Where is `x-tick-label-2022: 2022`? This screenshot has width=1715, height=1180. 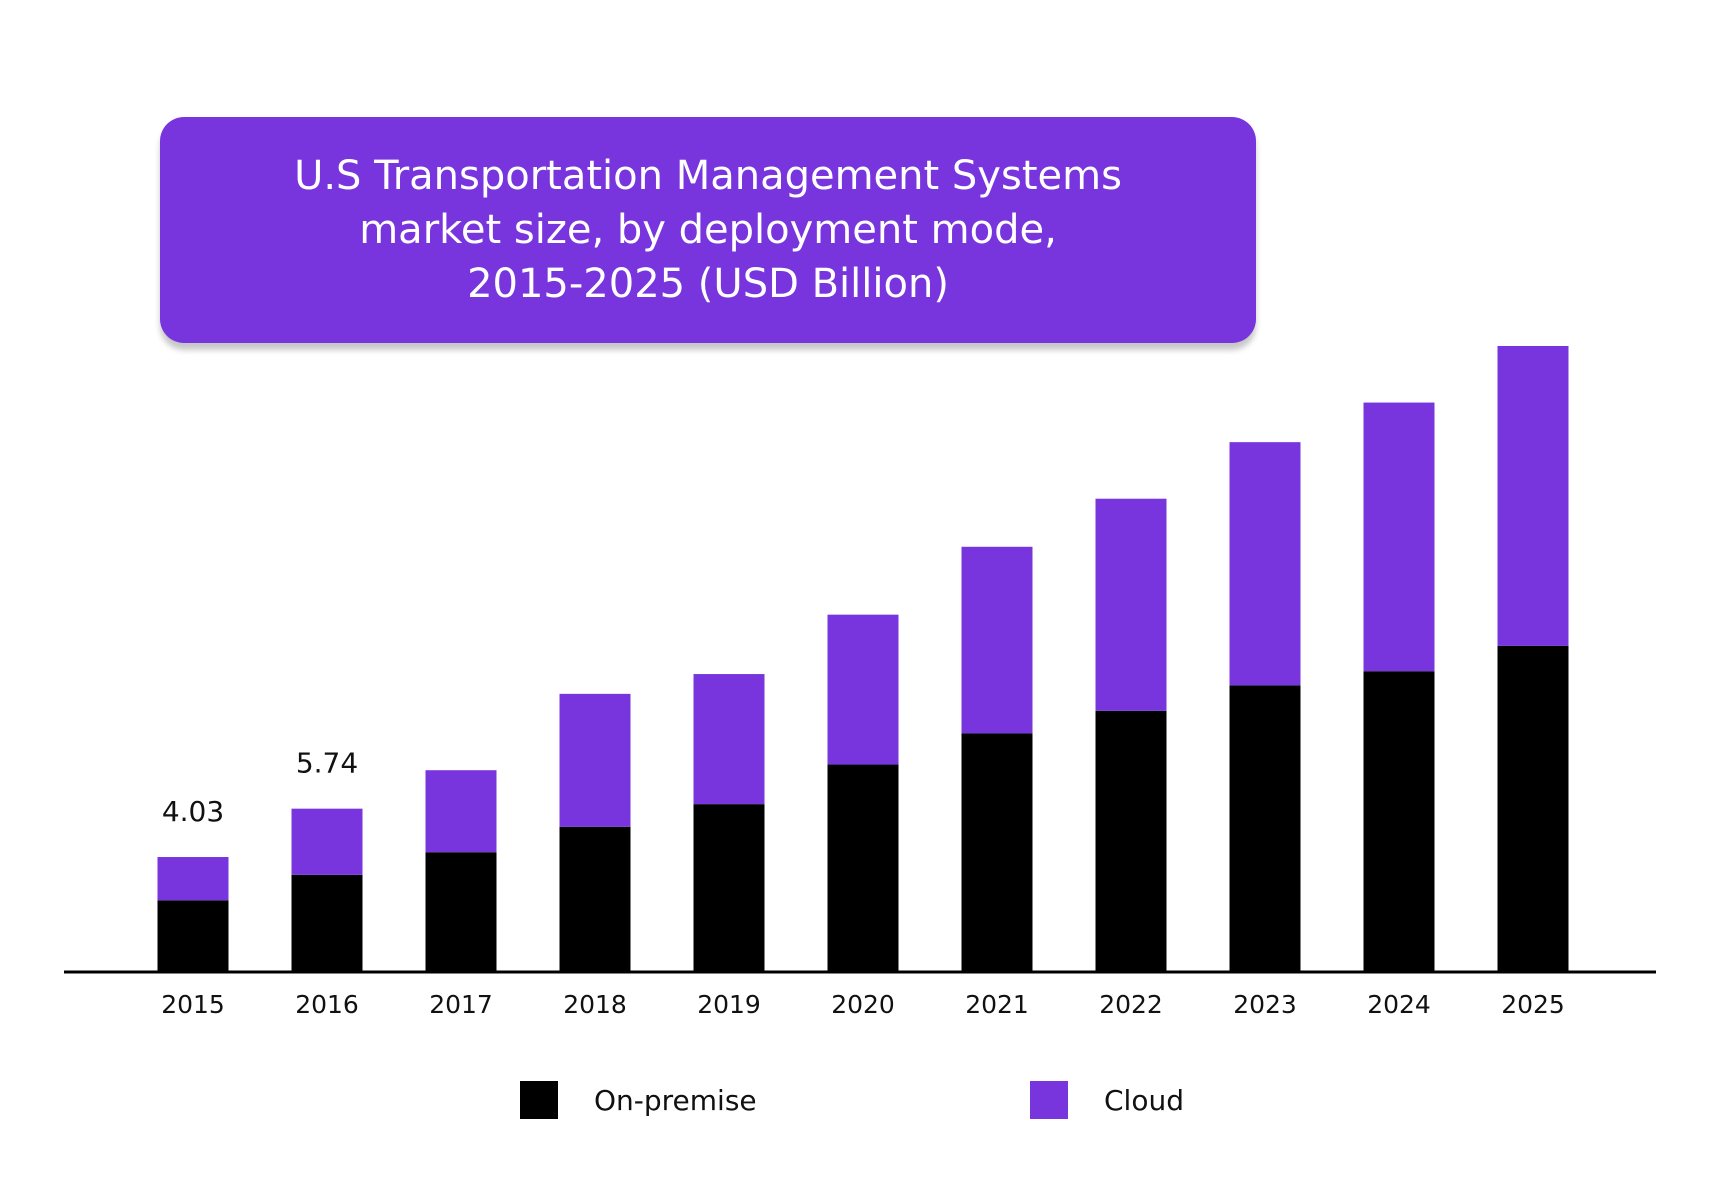
x-tick-label-2022: 2022 is located at coordinates (1131, 1004).